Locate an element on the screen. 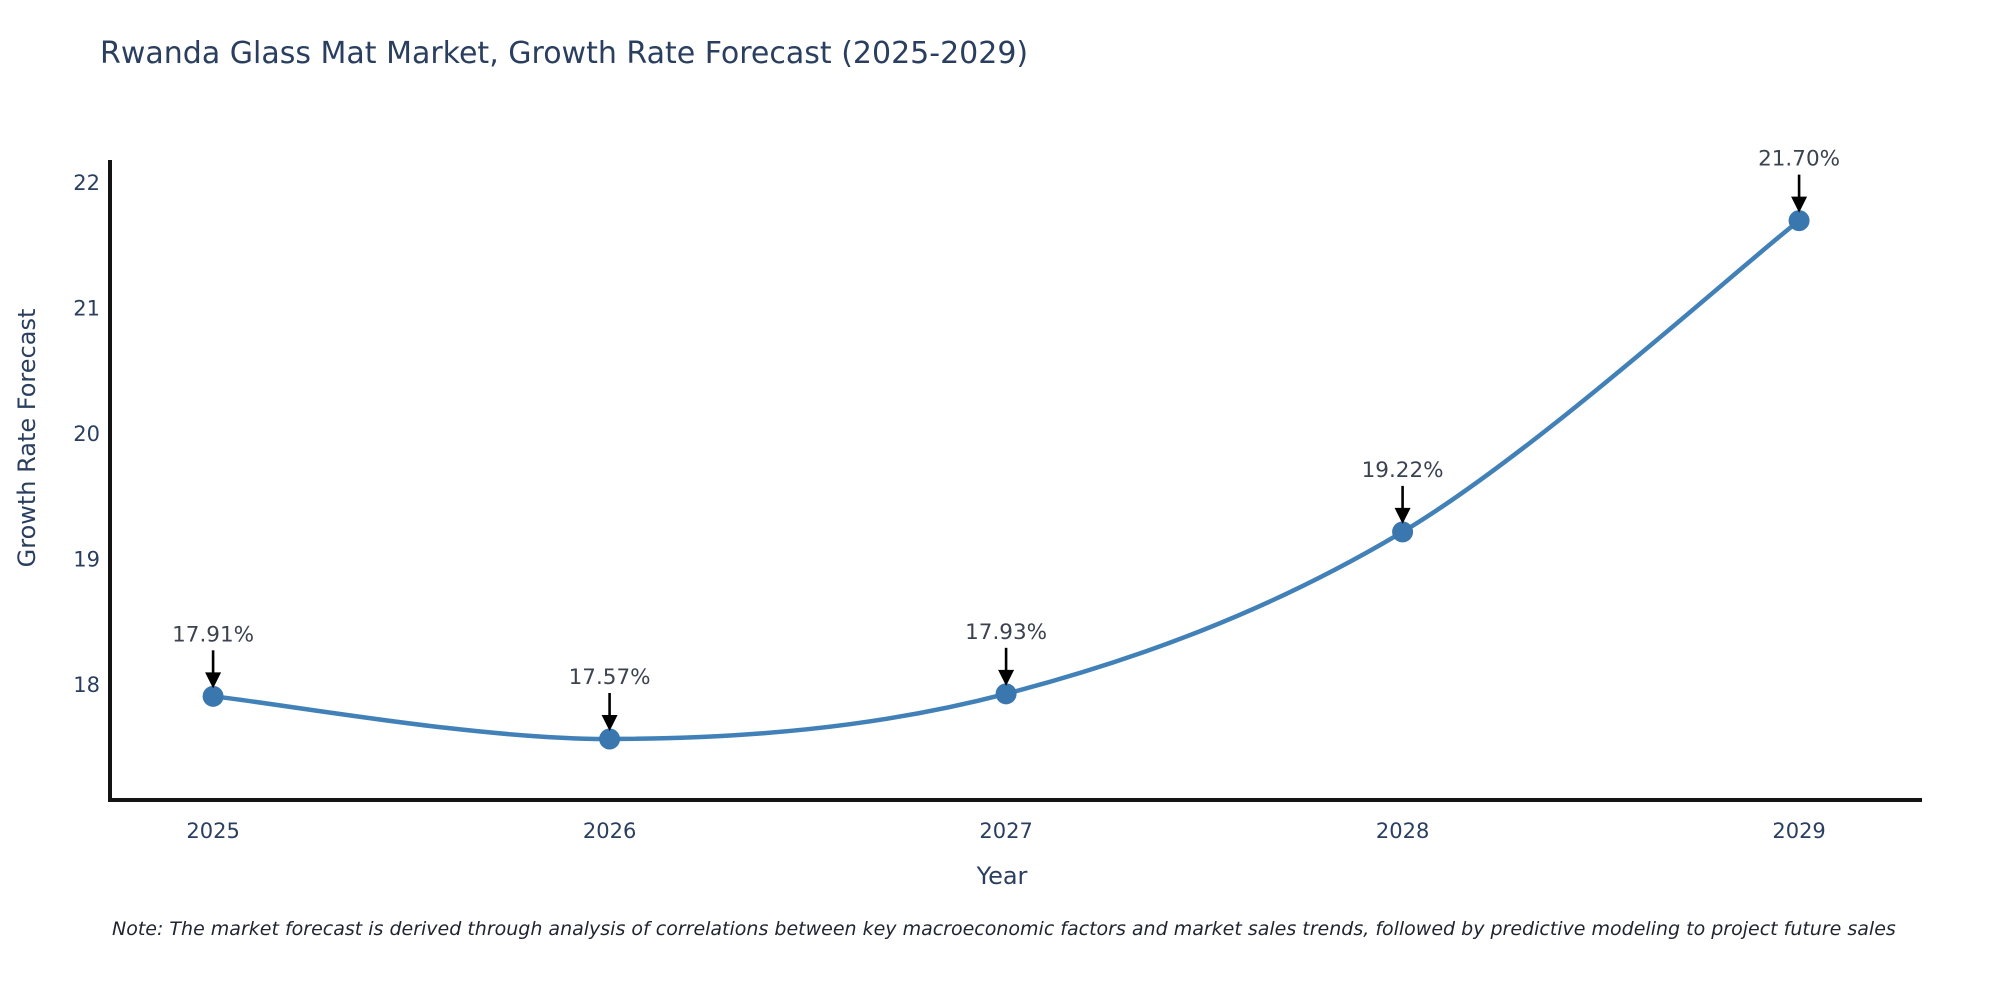 Image resolution: width=2000 pixels, height=1000 pixels. x-axis-title: Year is located at coordinates (1002, 876).